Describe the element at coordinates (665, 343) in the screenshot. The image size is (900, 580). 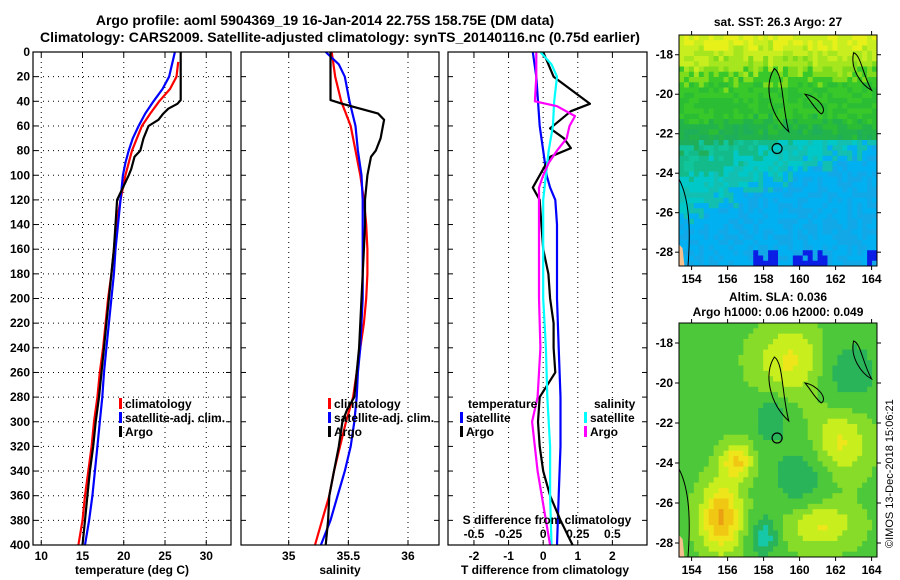
I see `map-ytick-label: -18` at that location.